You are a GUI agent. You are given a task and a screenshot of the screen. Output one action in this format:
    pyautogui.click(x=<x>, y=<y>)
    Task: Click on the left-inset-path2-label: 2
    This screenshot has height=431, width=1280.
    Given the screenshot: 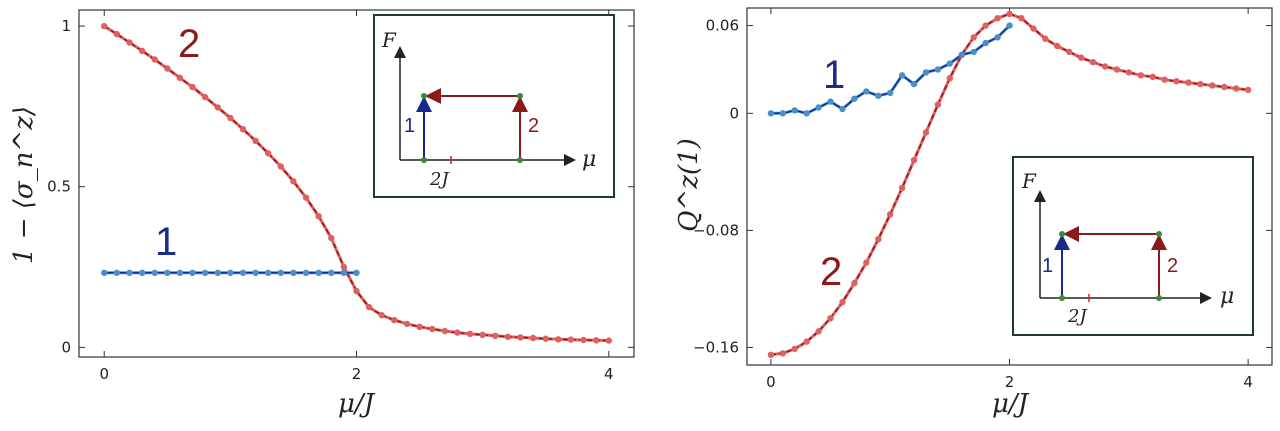 What is the action you would take?
    pyautogui.click(x=533, y=126)
    